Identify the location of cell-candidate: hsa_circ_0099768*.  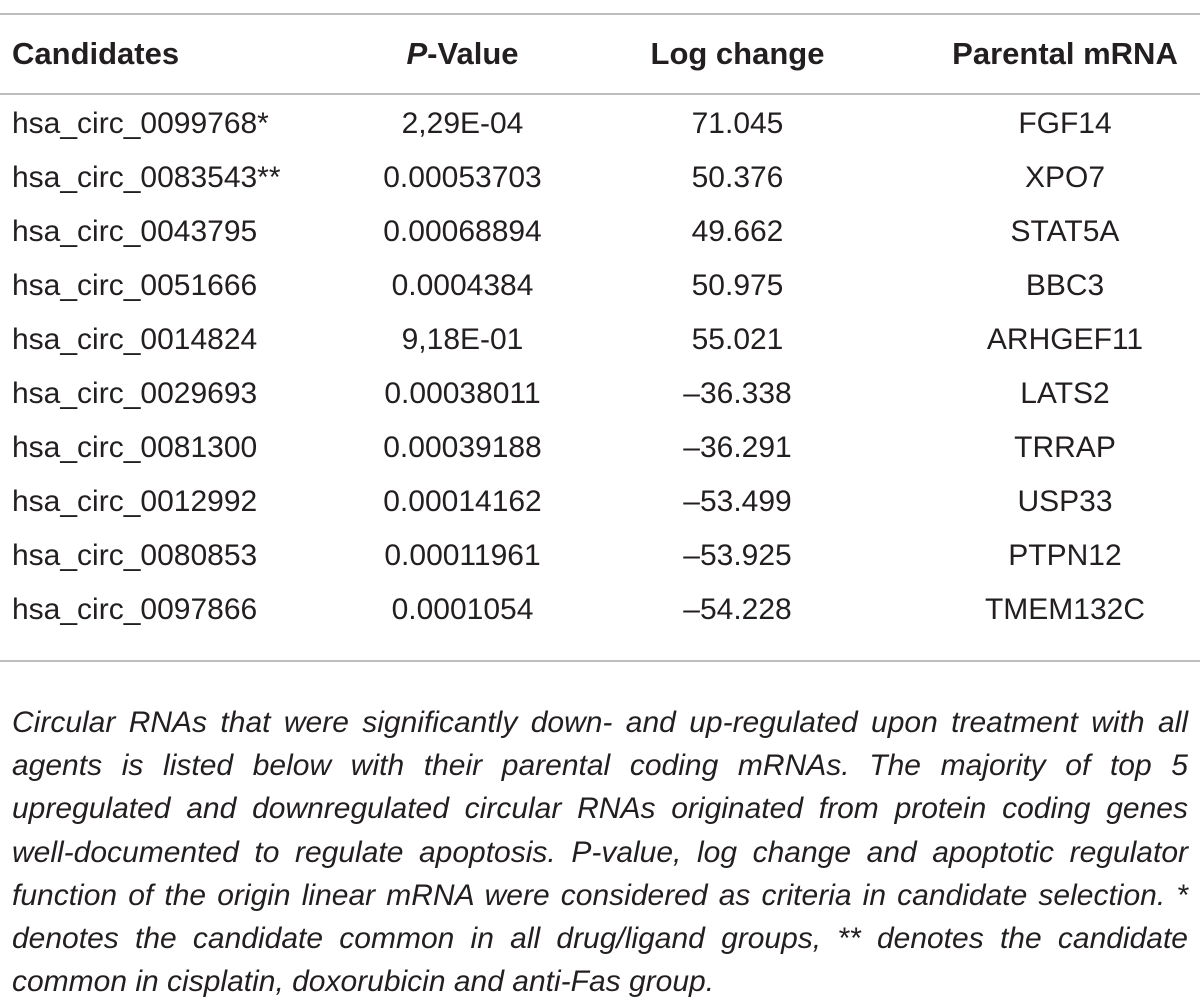
(140, 123).